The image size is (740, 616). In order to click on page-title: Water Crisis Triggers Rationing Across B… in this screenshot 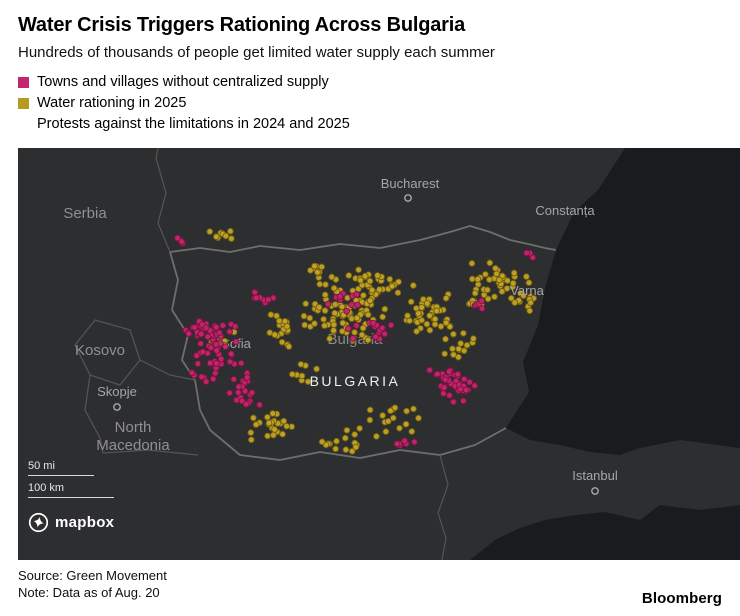, I will do `click(242, 25)`.